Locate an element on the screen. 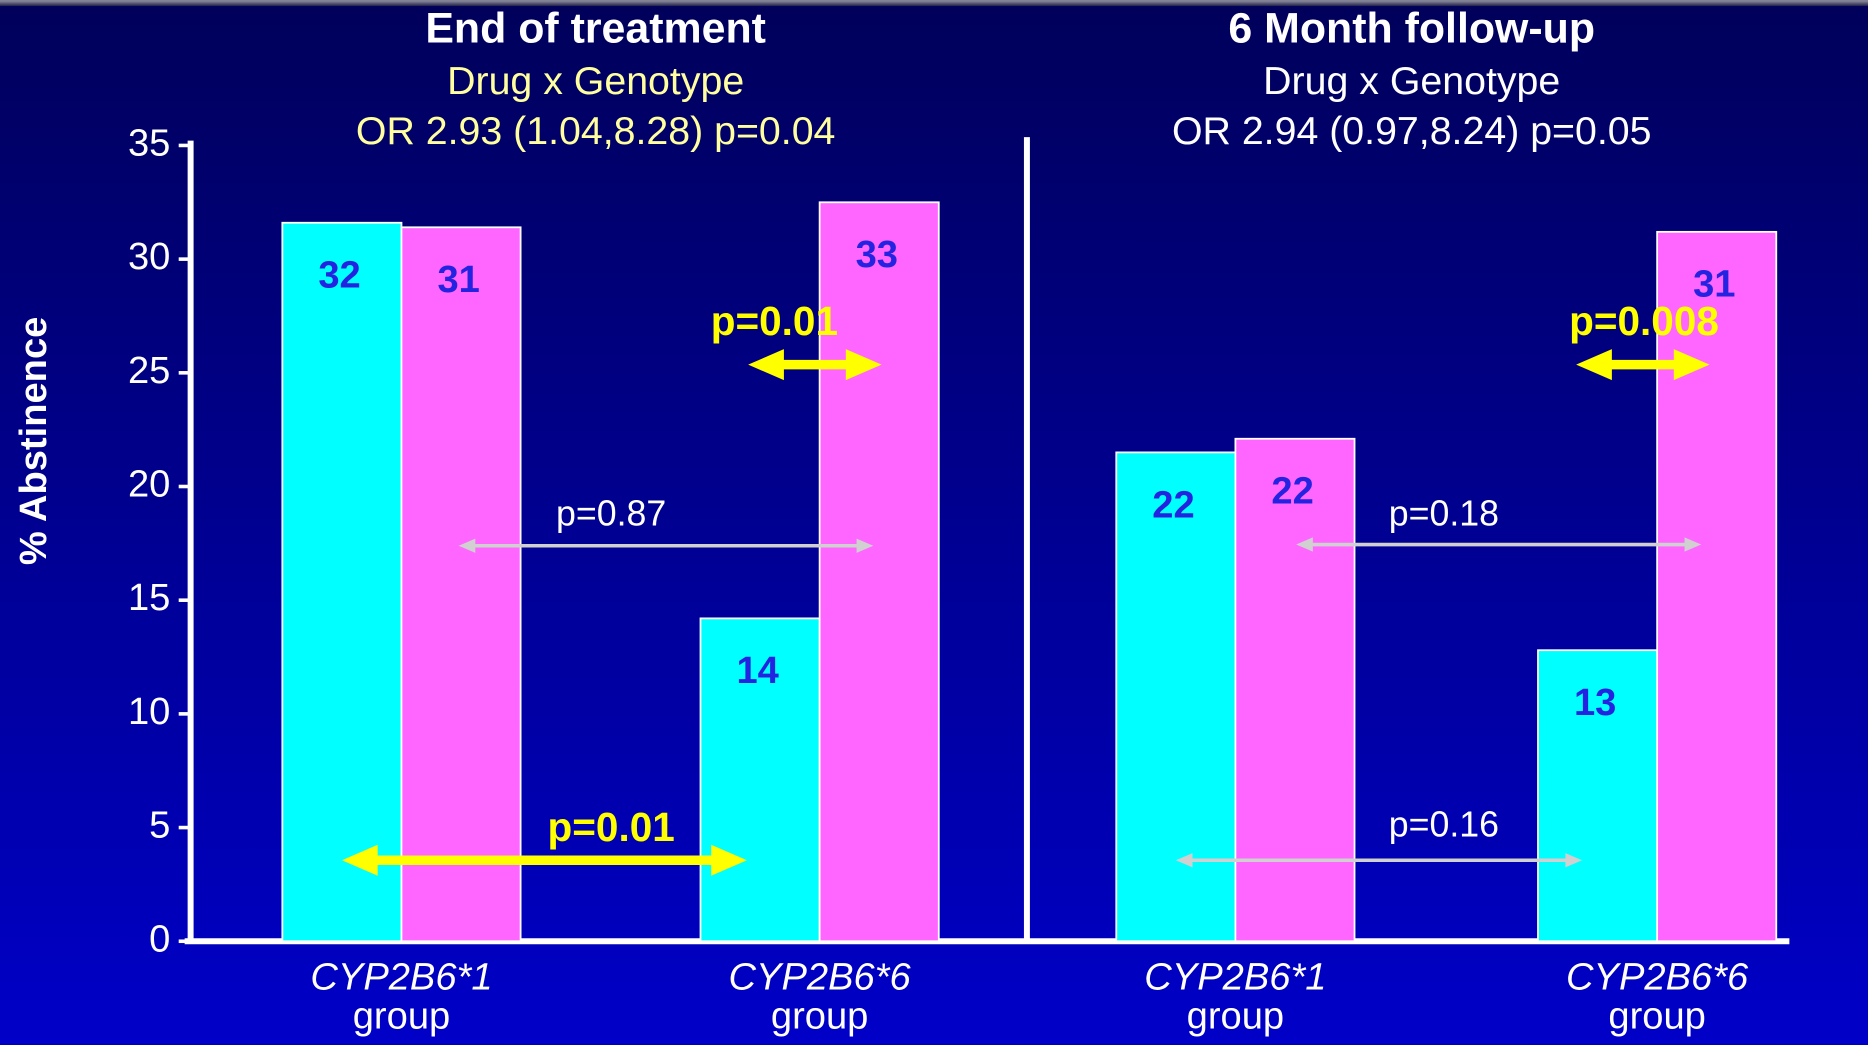 This screenshot has height=1045, width=1868. p-value: p=0.87 is located at coordinates (611, 513).